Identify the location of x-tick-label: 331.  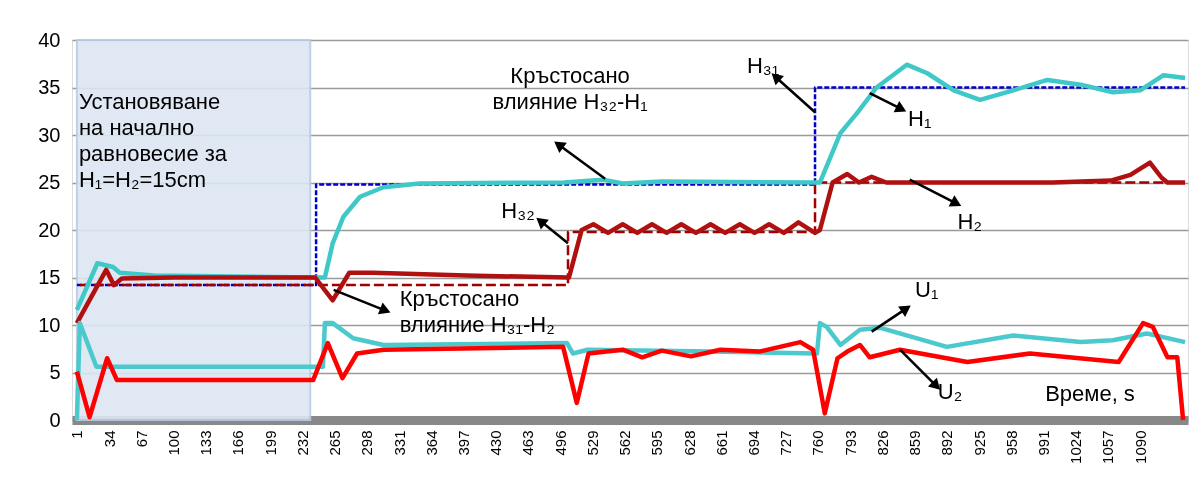
(399, 443).